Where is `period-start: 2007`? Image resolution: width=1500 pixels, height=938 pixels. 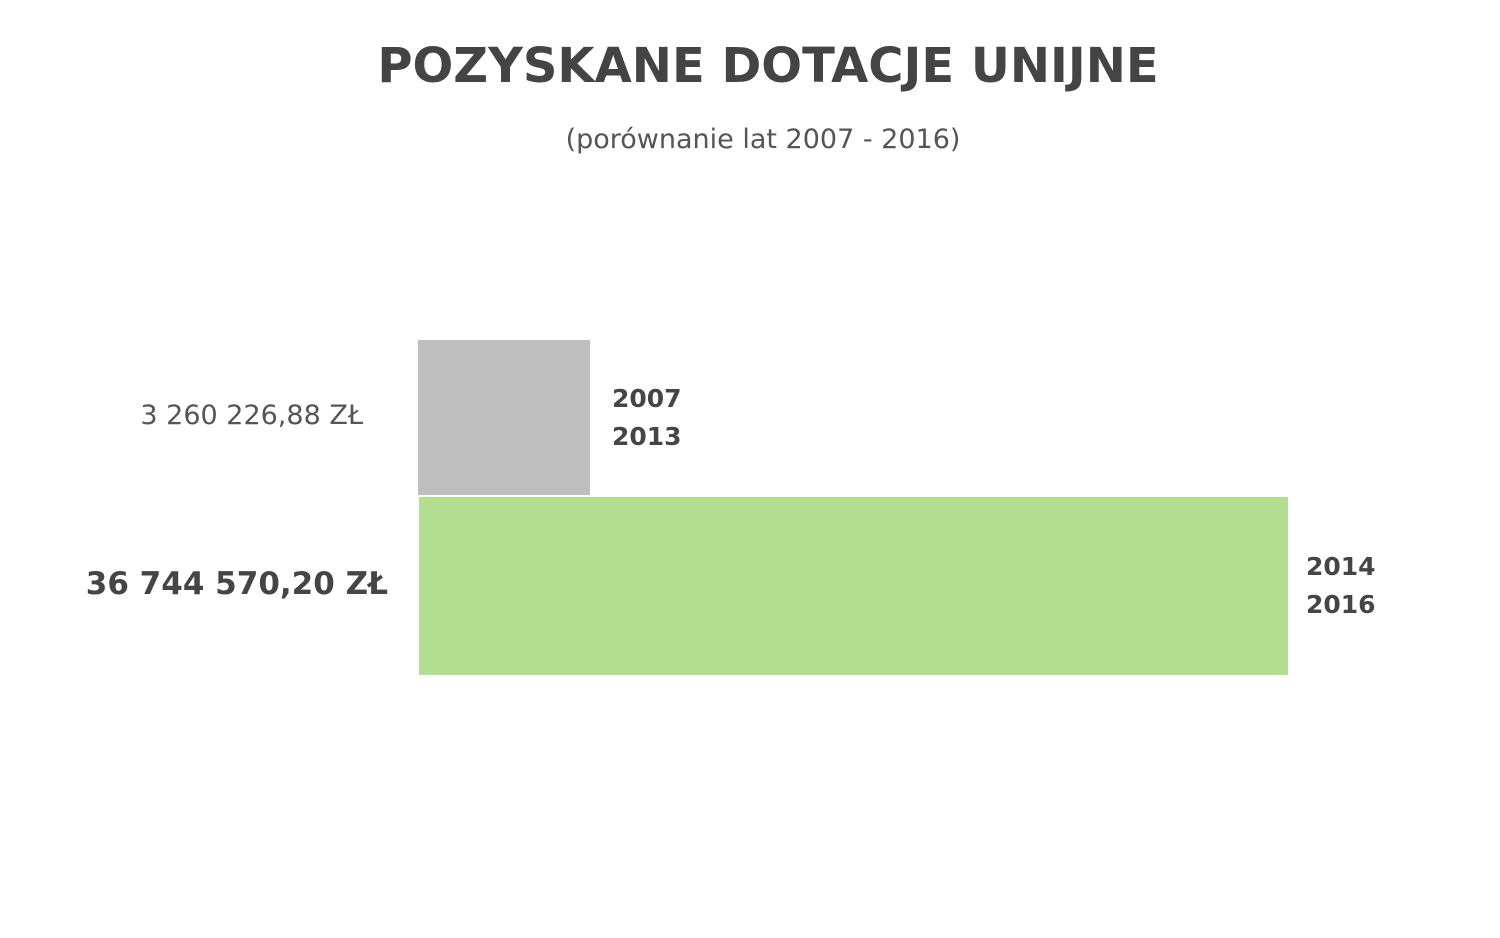
period-start: 2007 is located at coordinates (647, 398).